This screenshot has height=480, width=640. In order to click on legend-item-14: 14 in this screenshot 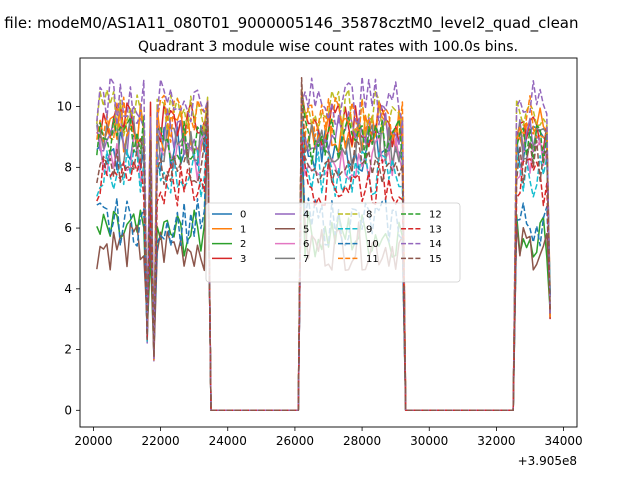, I will do `click(421, 244)`.